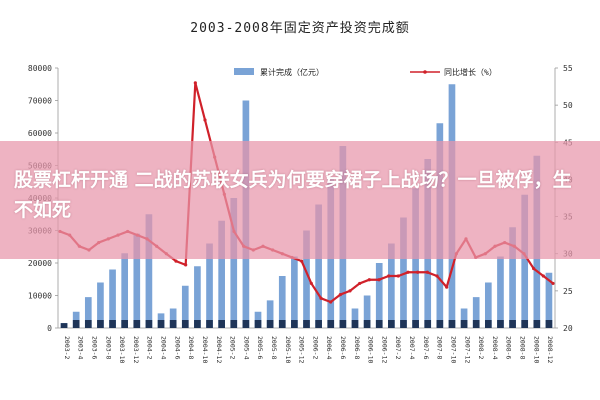 This screenshot has width=600, height=400. Describe the element at coordinates (233, 348) in the screenshot. I see `x-tick-label: 2005-2` at that location.